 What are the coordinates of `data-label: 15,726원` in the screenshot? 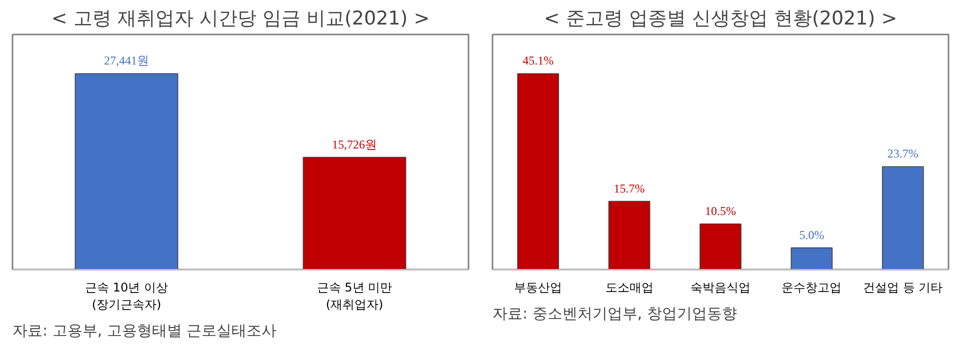 It's located at (354, 144).